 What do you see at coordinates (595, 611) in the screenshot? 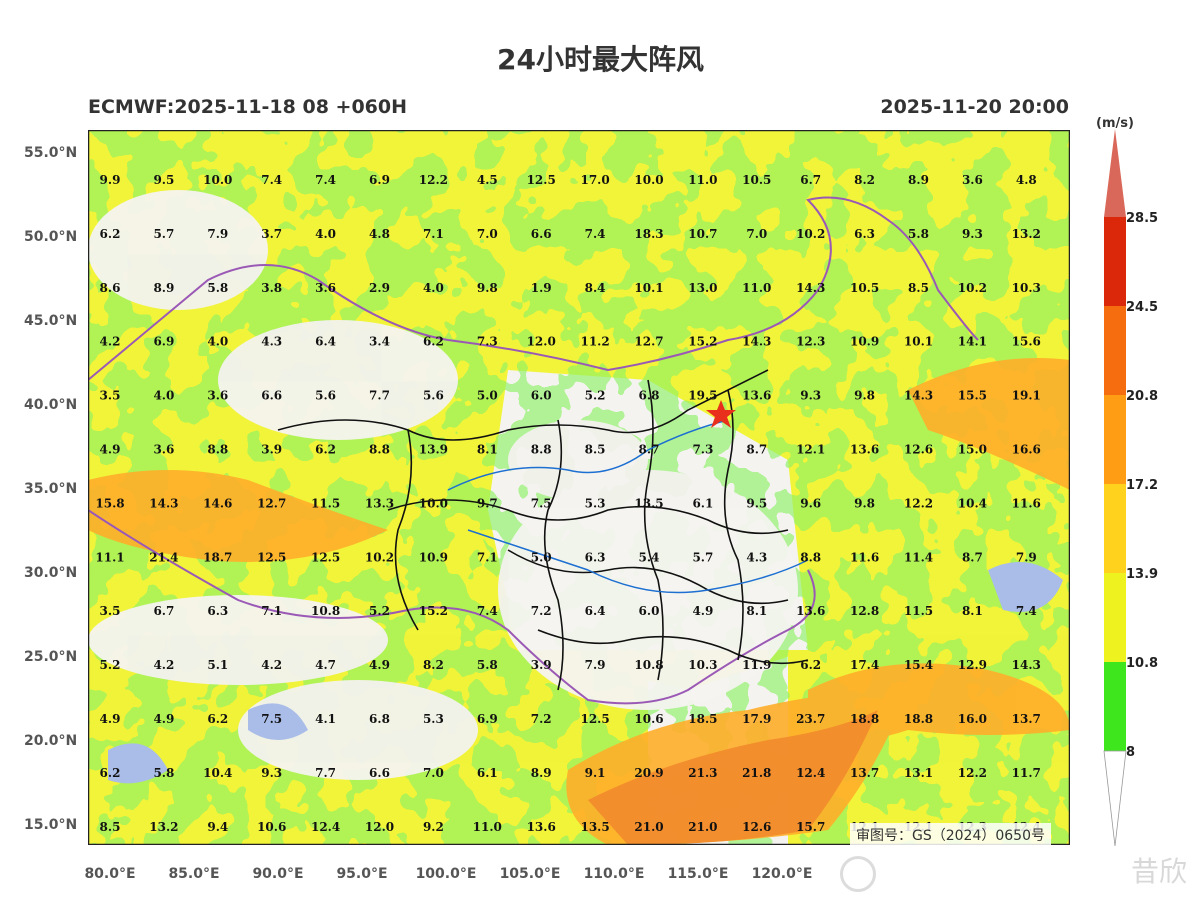
I see `station-value: 6.4` at bounding box center [595, 611].